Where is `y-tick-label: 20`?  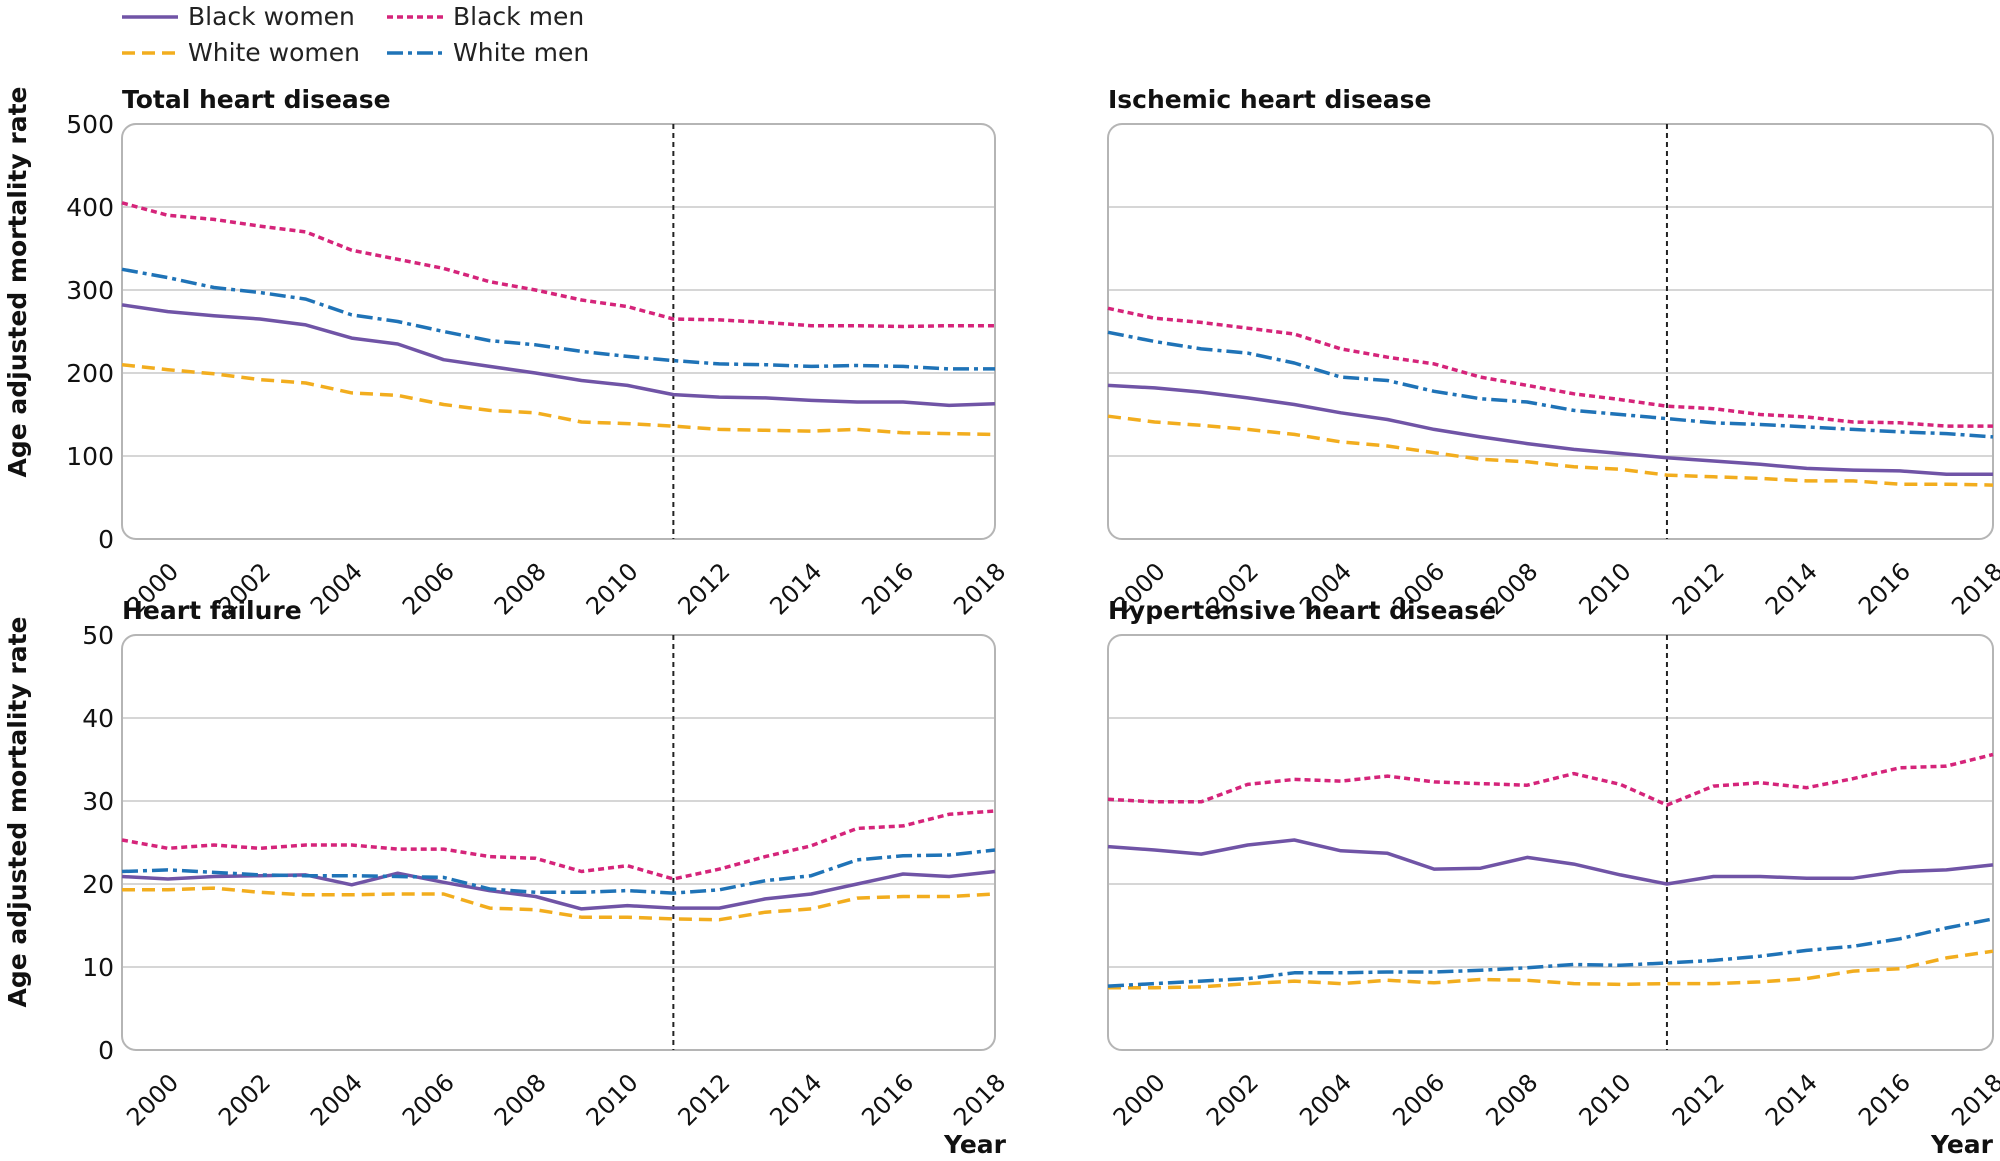 y-tick-label: 20 is located at coordinates (98, 884).